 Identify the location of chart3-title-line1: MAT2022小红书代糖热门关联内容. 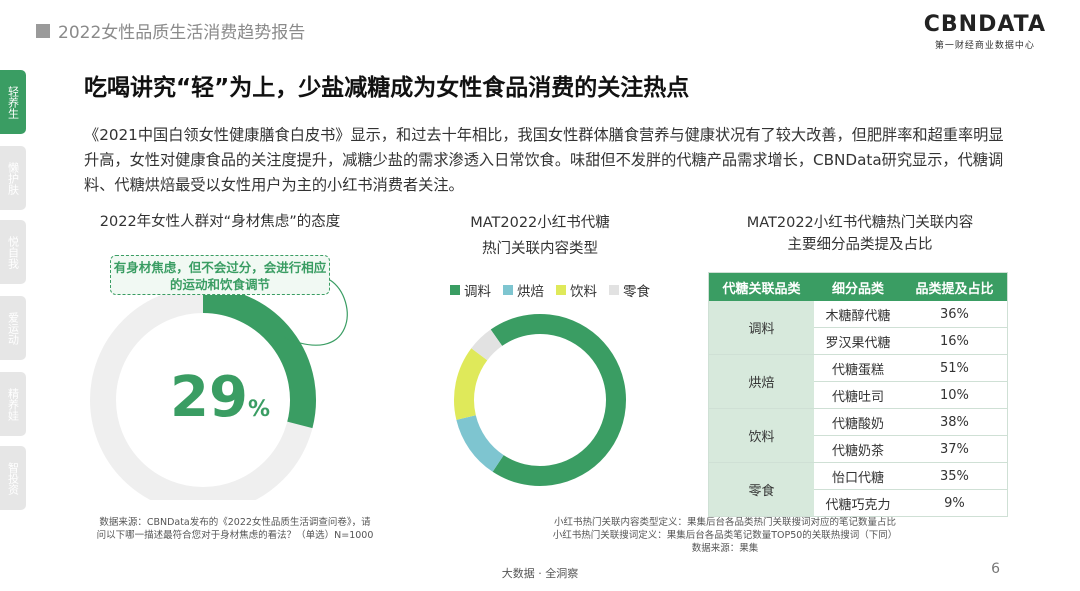
(860, 223).